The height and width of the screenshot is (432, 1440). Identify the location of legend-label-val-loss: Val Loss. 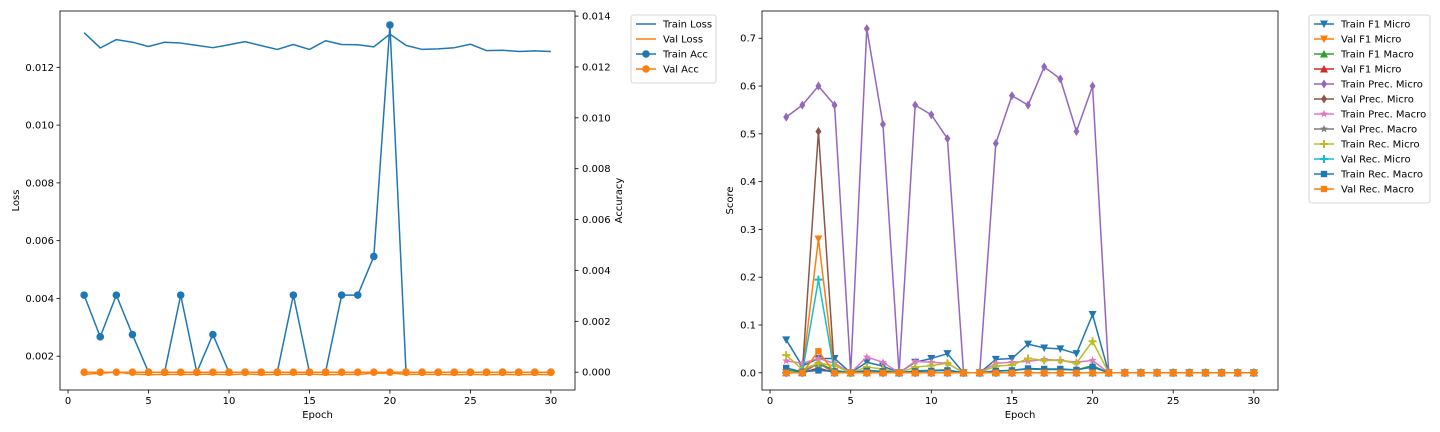
(683, 40).